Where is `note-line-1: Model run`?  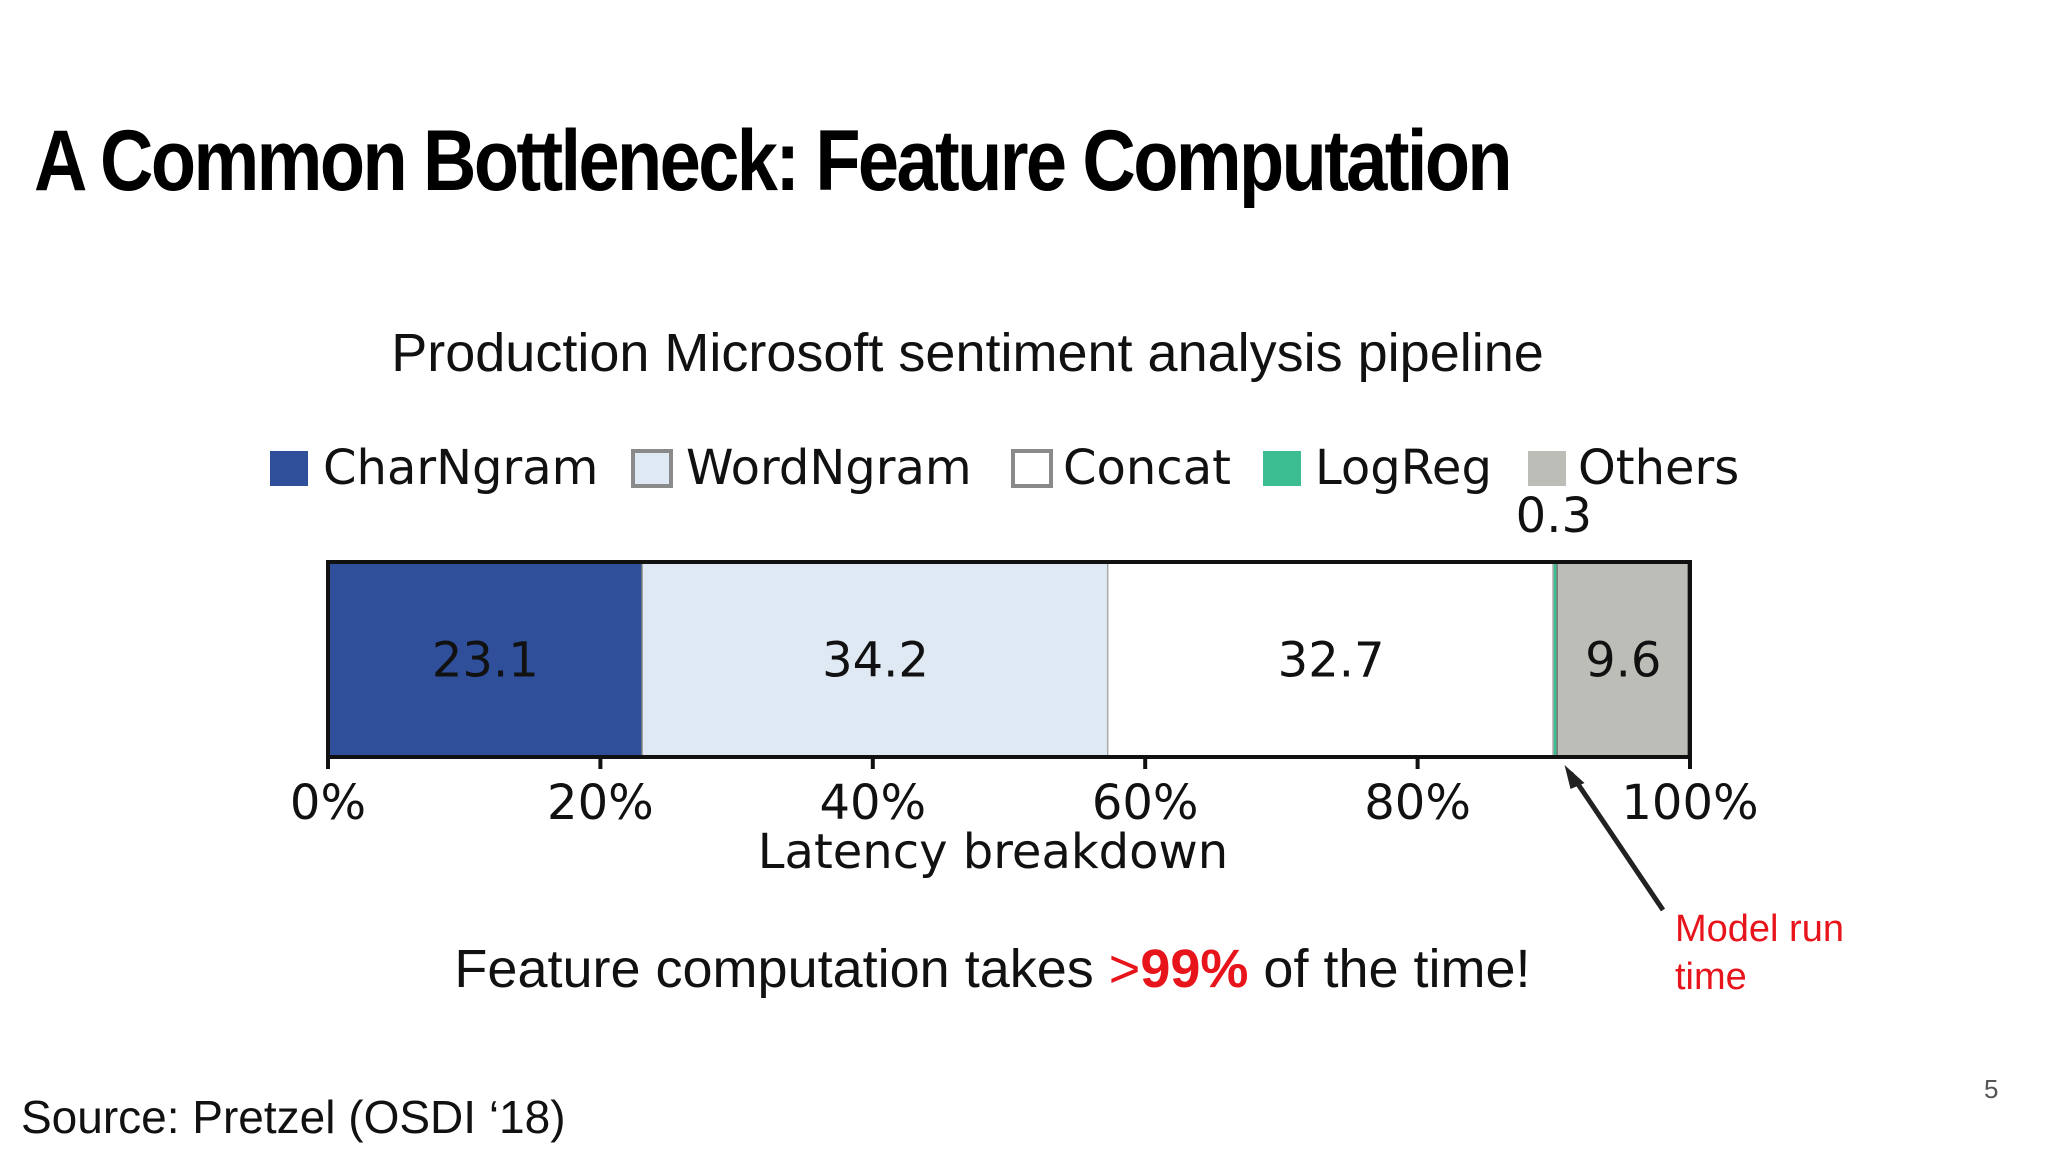
note-line-1: Model run is located at coordinates (1759, 929).